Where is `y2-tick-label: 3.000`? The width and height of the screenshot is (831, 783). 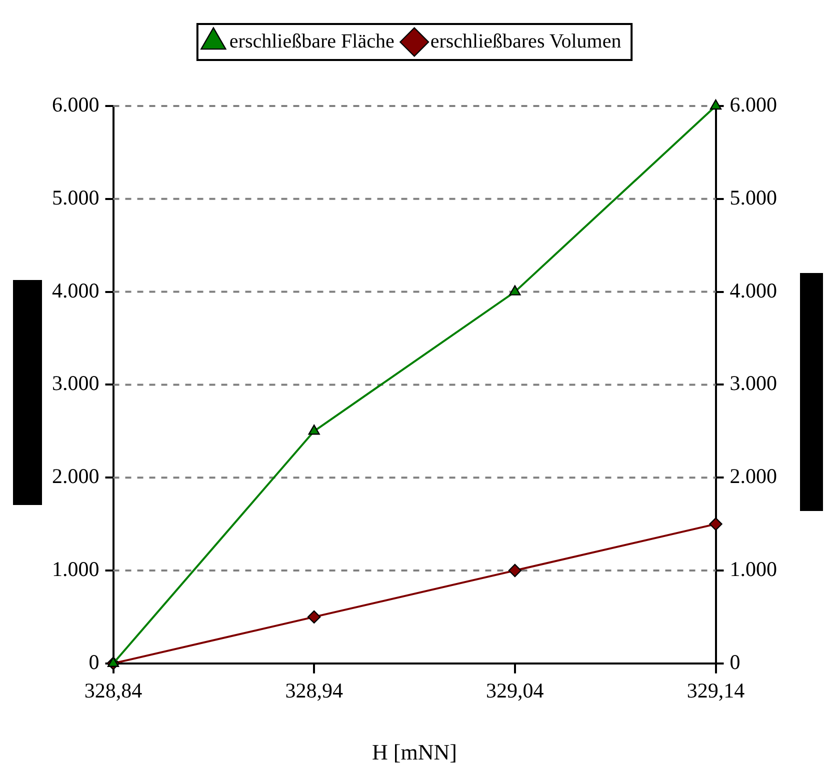 y2-tick-label: 3.000 is located at coordinates (753, 383).